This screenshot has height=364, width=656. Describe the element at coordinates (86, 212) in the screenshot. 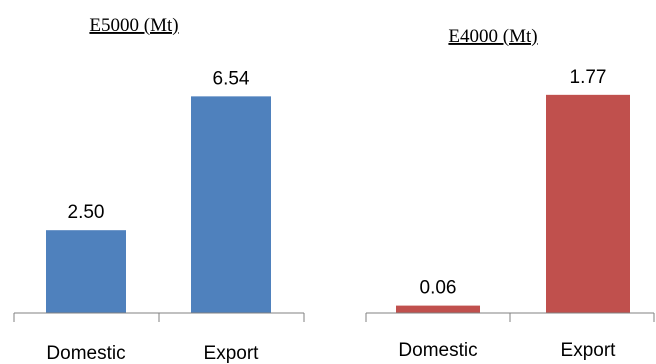

I see `chart-1-value-label-domestic: 2.50` at that location.